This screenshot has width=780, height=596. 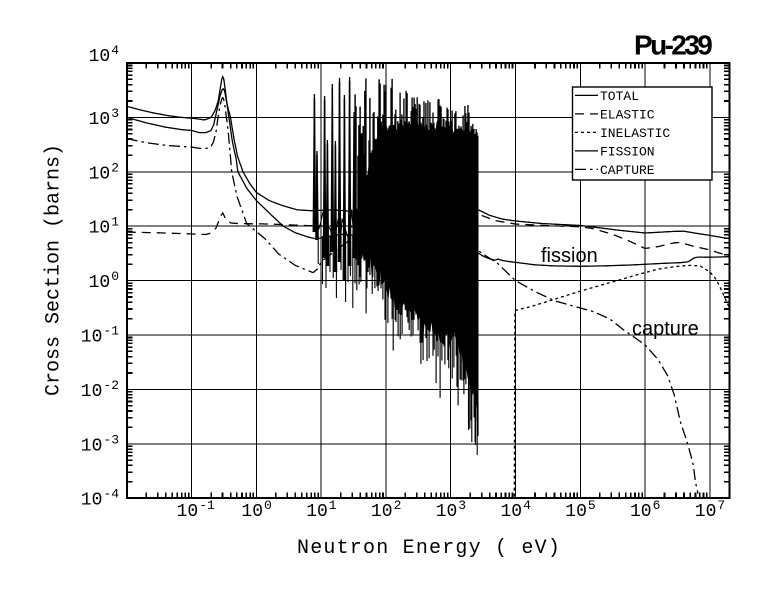 I want to click on svg-text: fission, so click(x=569, y=256).